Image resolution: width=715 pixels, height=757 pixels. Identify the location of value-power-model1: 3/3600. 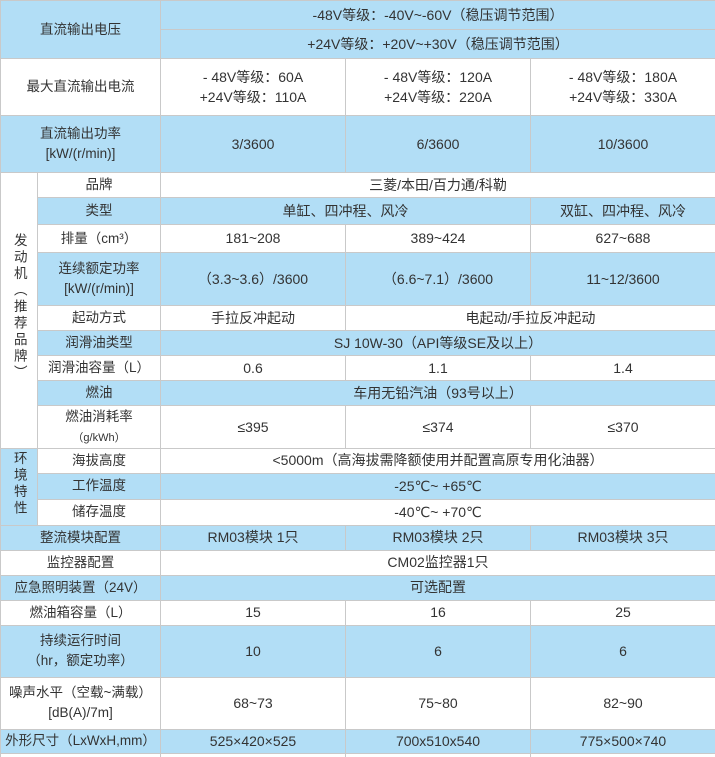
(253, 144).